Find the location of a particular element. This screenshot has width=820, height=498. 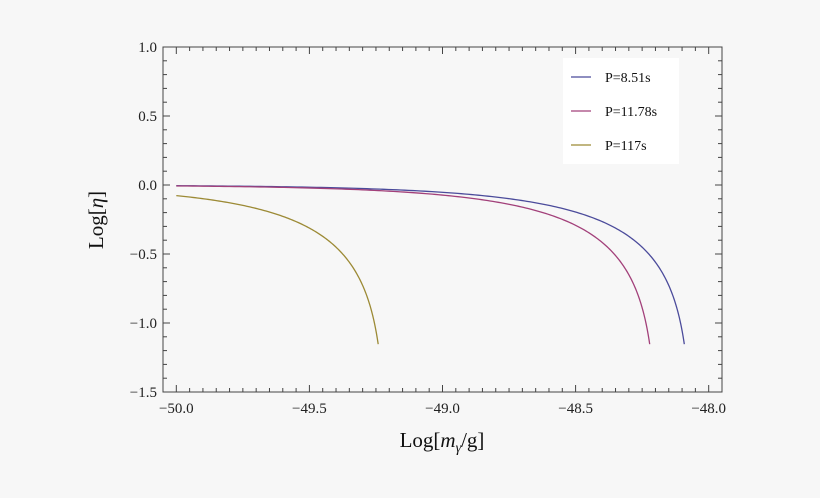

x-tick-label: −50.0 is located at coordinates (176, 409).